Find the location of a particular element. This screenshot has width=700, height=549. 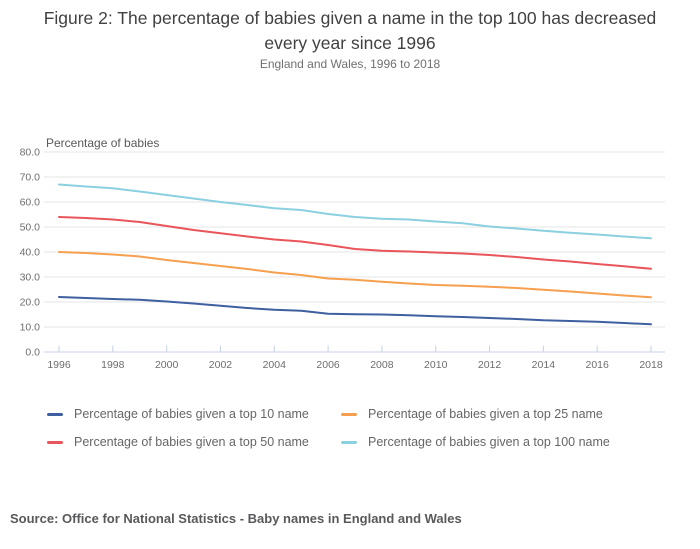

y-tick-label: 50.0 is located at coordinates (30, 228).